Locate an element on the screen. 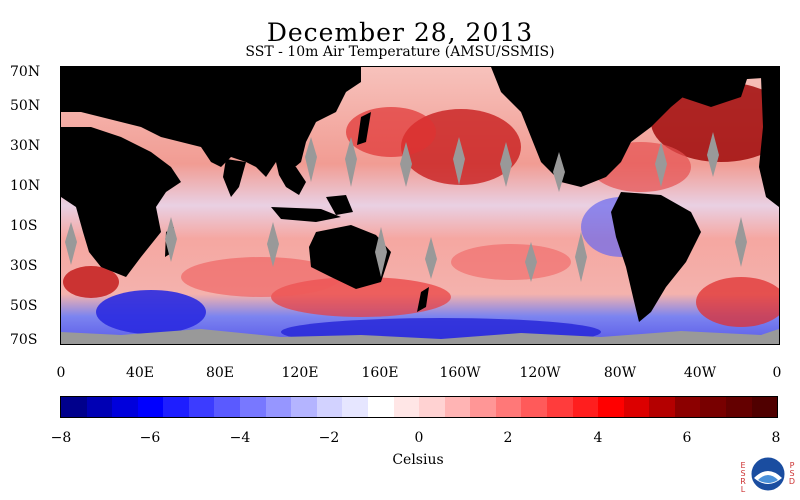 The image size is (800, 500). southeast-asia is located at coordinates (291, 178).